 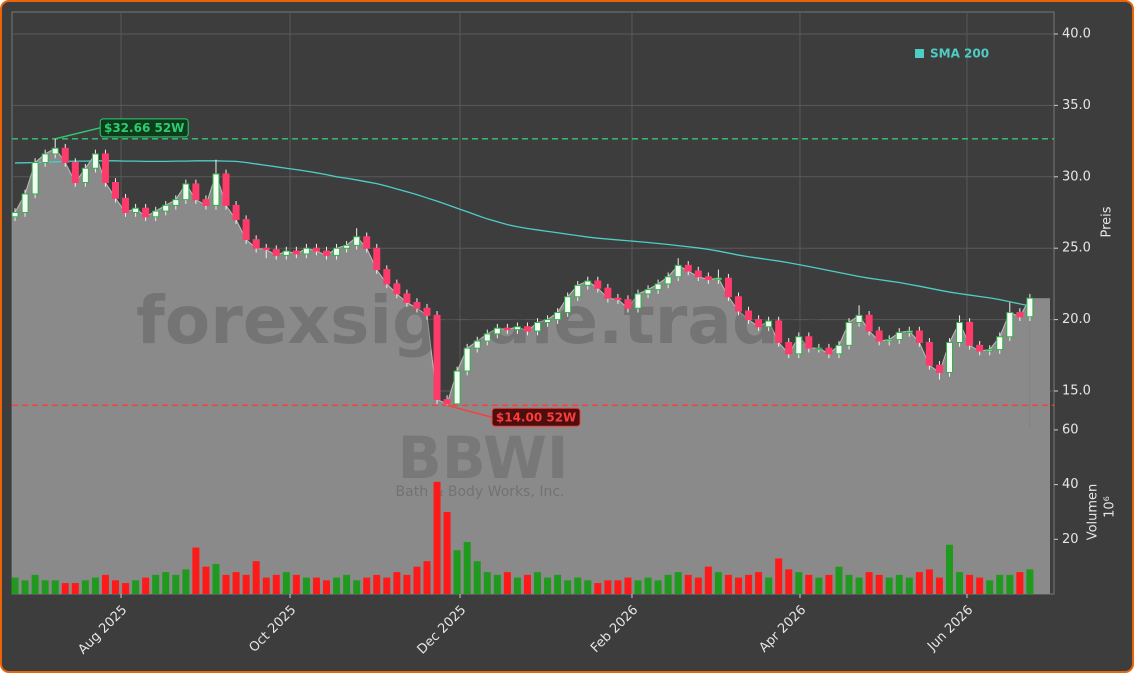 I want to click on volume-axis-label: Volumen, so click(x=1093, y=512).